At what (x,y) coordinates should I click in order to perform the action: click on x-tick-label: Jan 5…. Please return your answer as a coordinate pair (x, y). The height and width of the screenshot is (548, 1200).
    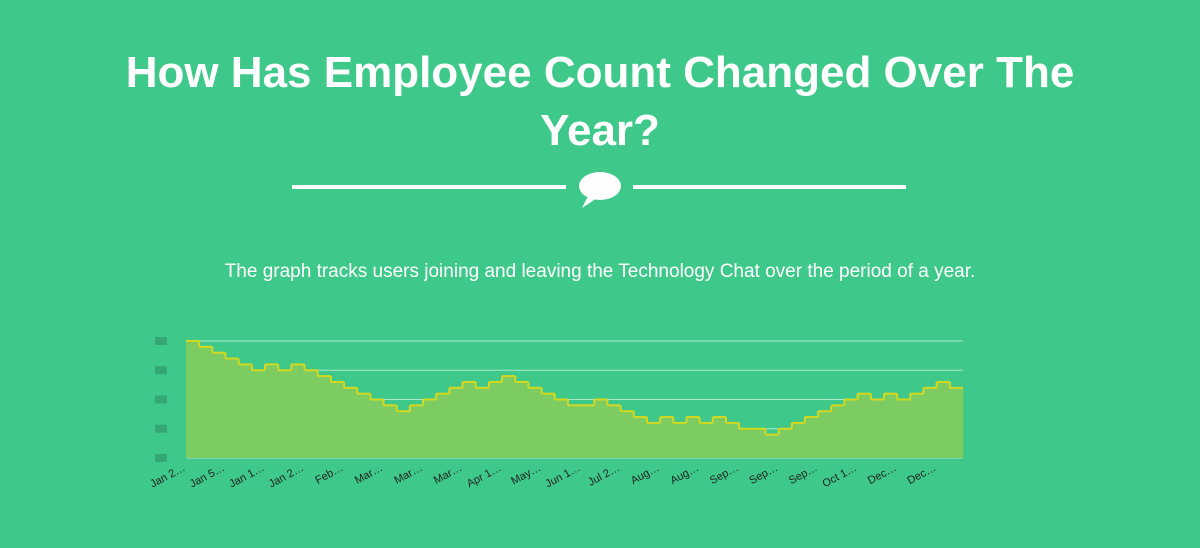
    Looking at the image, I should click on (207, 476).